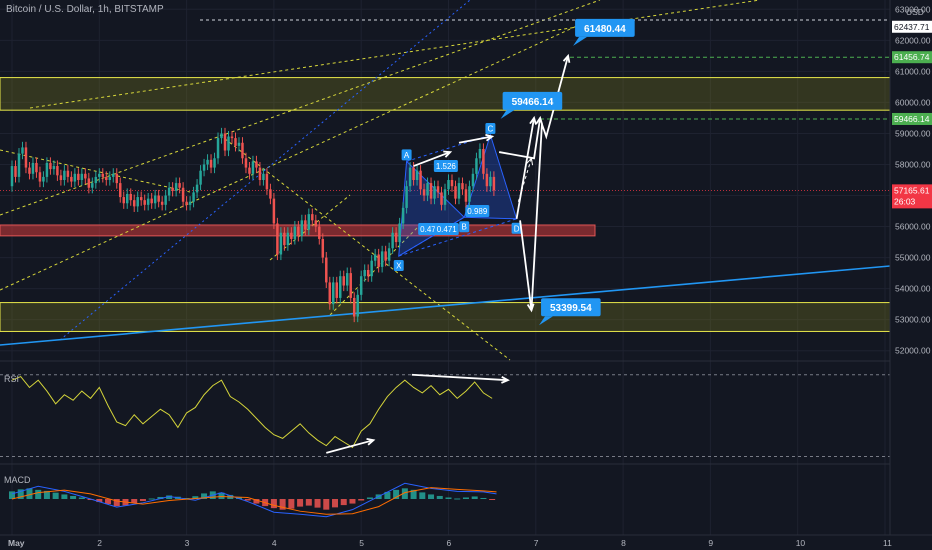  Describe the element at coordinates (516, 228) in the screenshot. I see `pattern-point-d: D` at that location.